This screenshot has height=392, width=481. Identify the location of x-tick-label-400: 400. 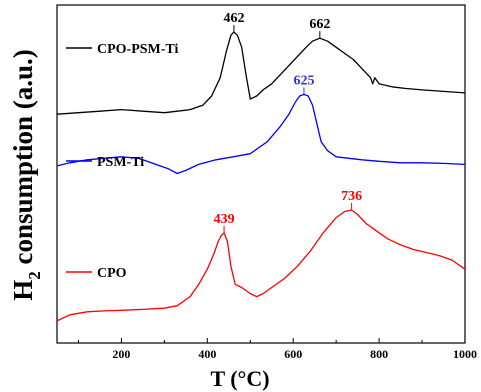
(207, 354).